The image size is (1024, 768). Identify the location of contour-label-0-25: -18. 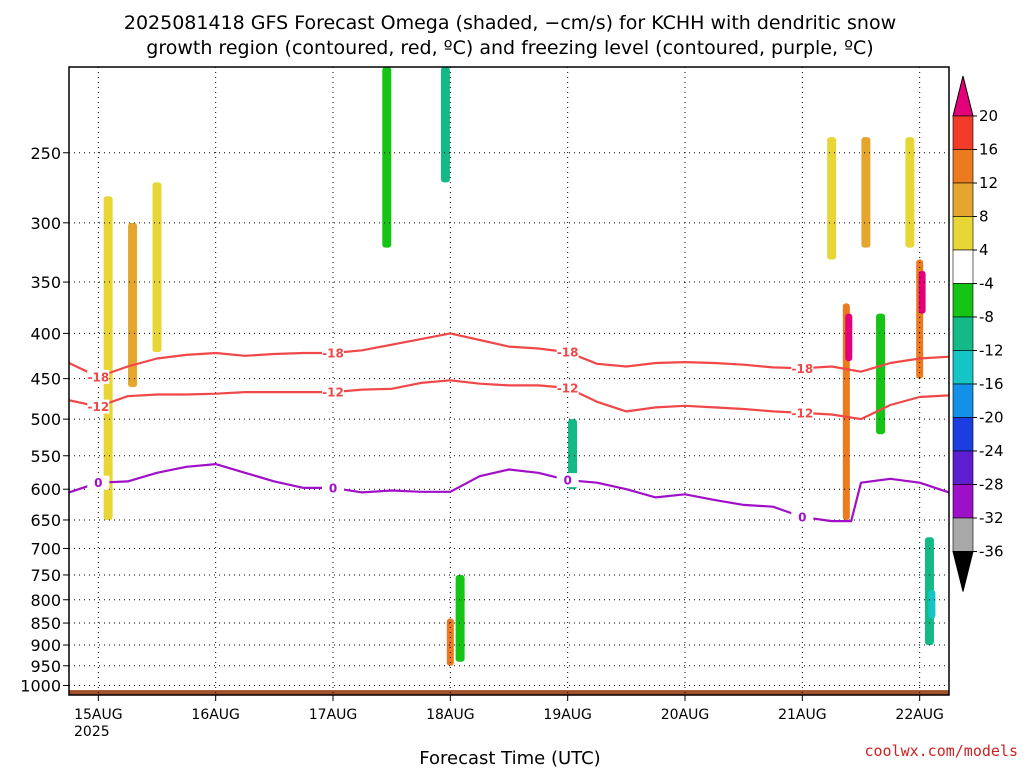
(802, 369).